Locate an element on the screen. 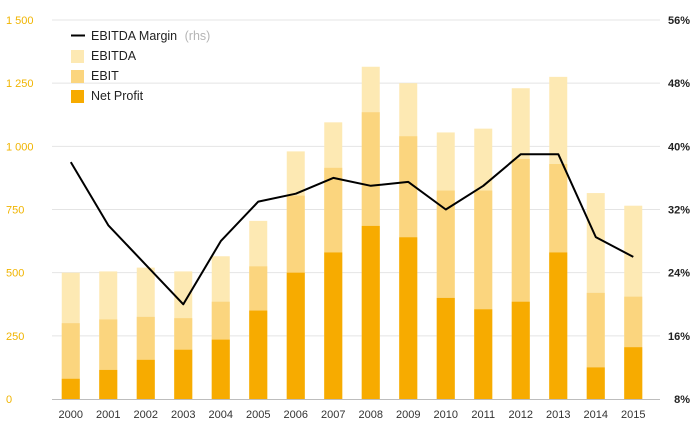 The height and width of the screenshot is (433, 700). y-right-tick-label: 16% is located at coordinates (679, 337).